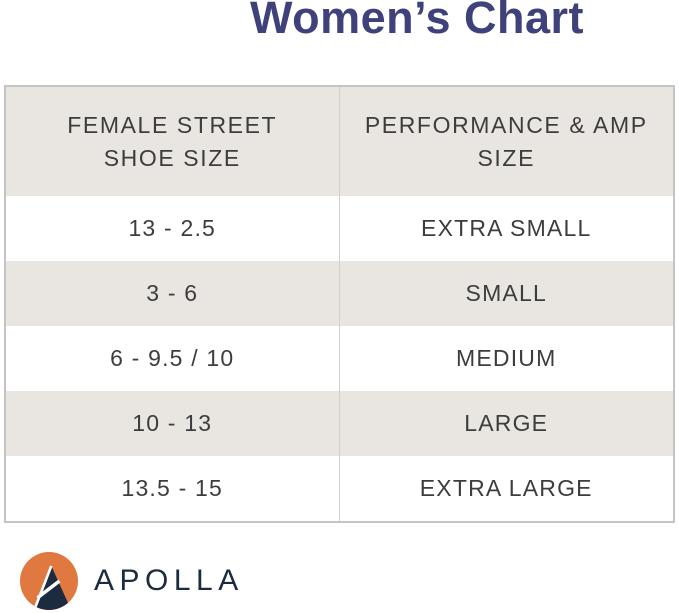 The height and width of the screenshot is (613, 679). I want to click on table-row: 13.5 - 15 EXTRA LARGE, so click(339, 488).